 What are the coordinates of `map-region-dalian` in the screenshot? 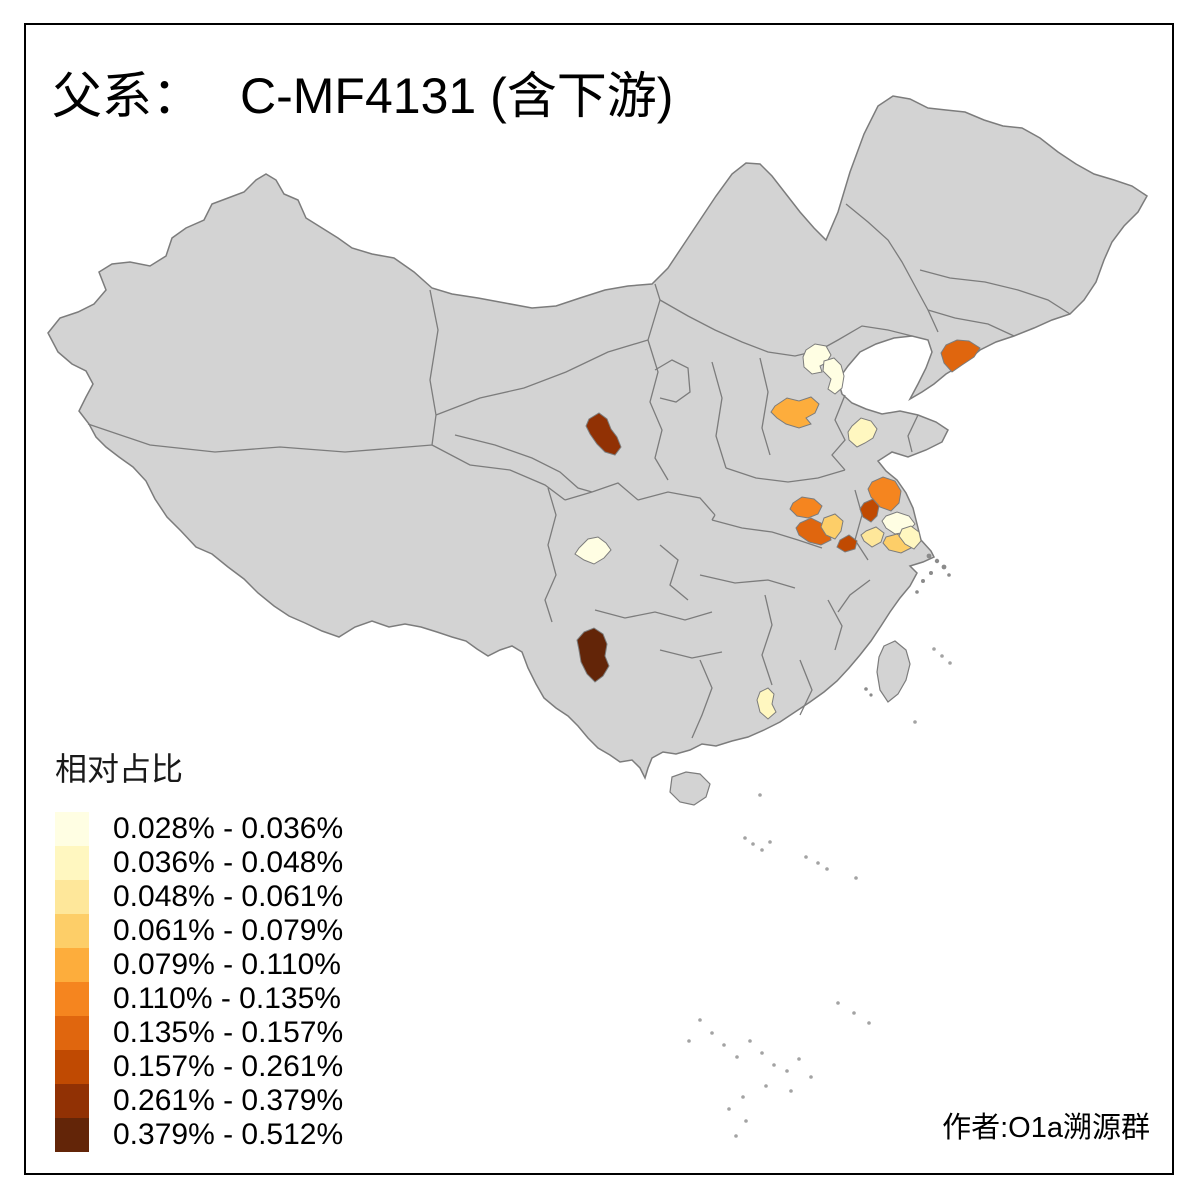 It's located at (960, 356).